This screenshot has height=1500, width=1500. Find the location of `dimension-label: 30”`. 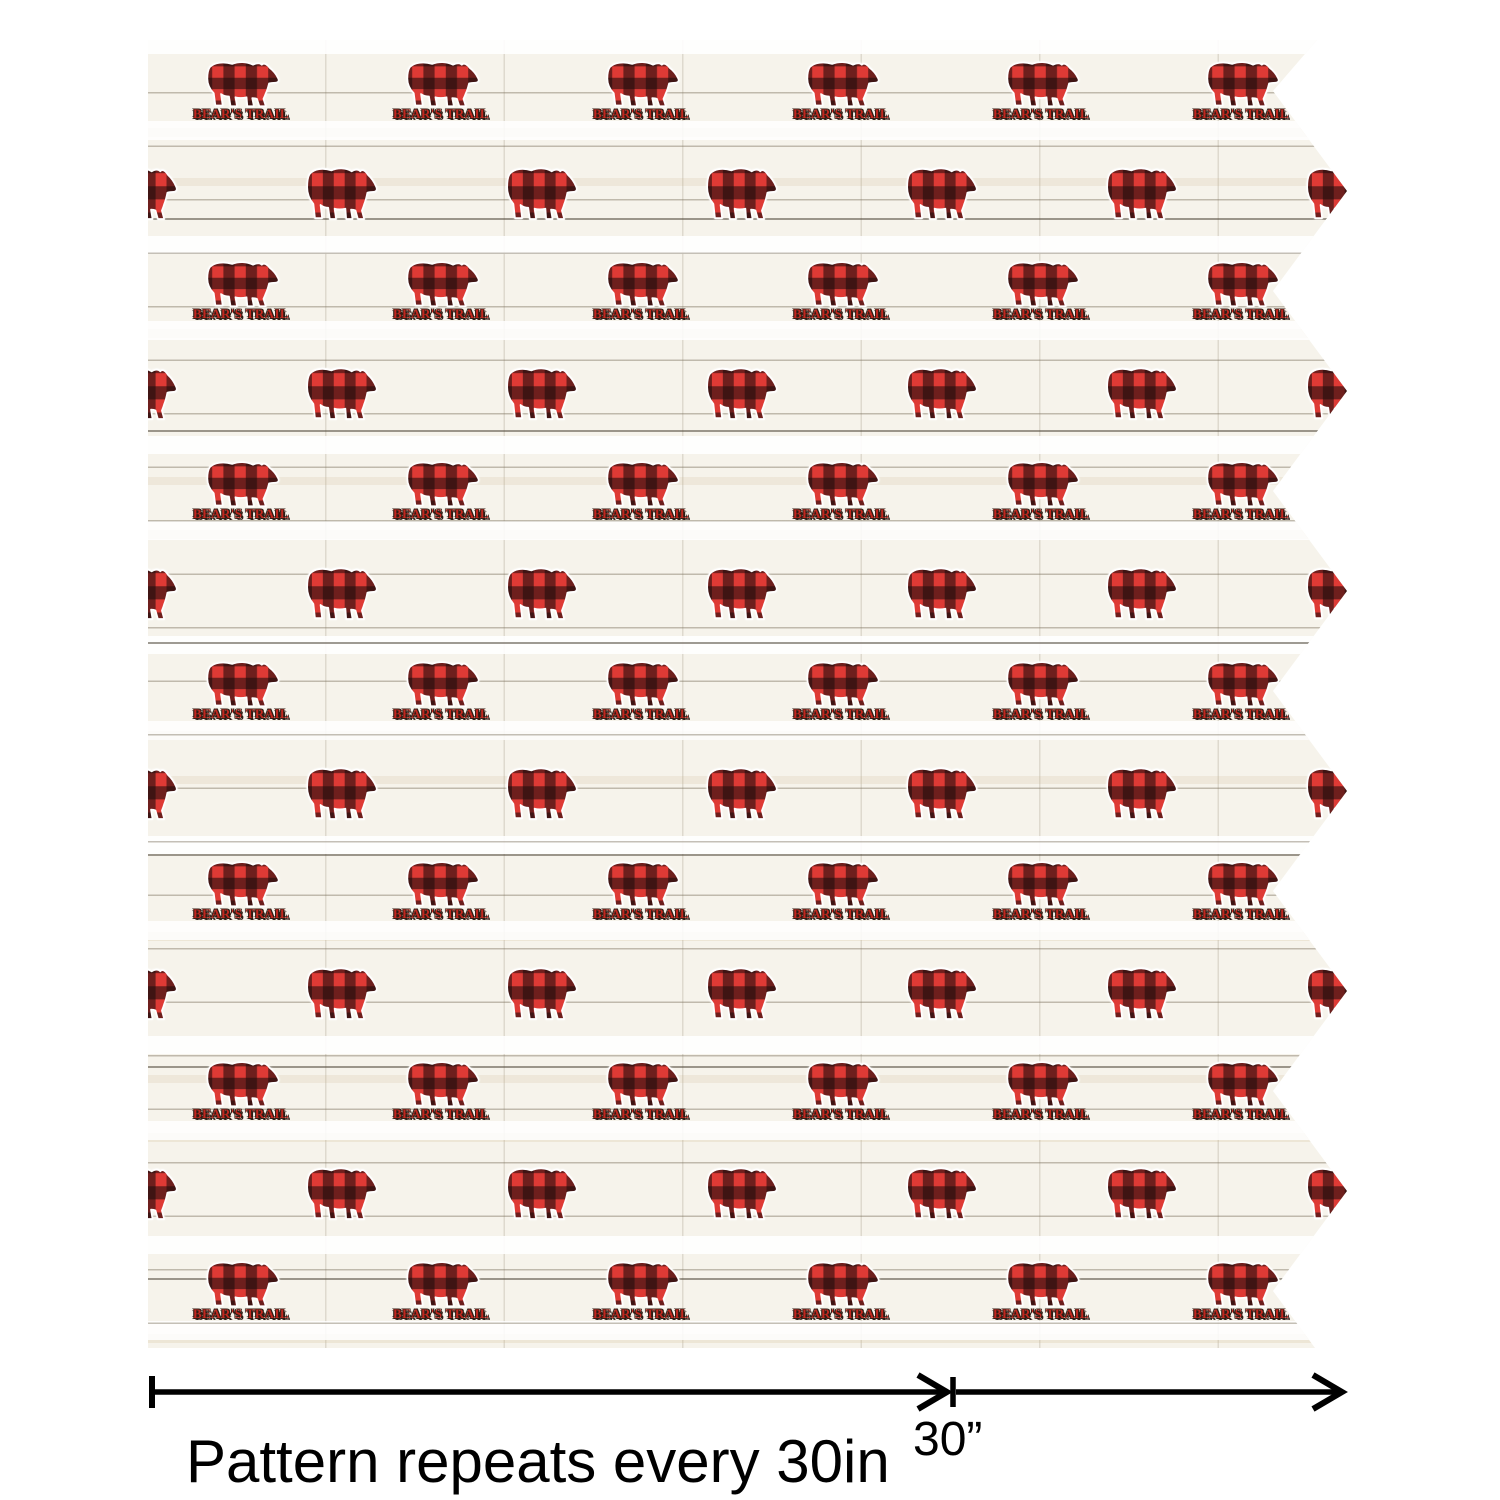

dimension-label: 30” is located at coordinates (948, 1439).